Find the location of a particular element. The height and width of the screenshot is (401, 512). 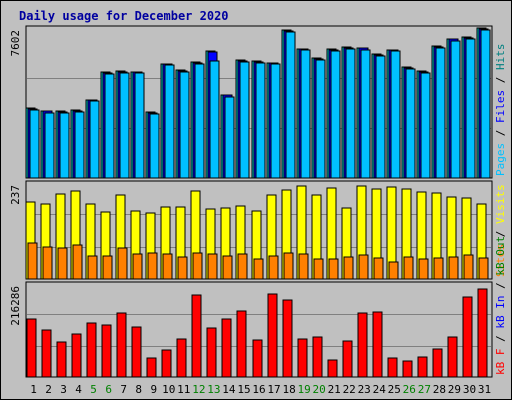

legend-entry: Hits is located at coordinates (500, 57).